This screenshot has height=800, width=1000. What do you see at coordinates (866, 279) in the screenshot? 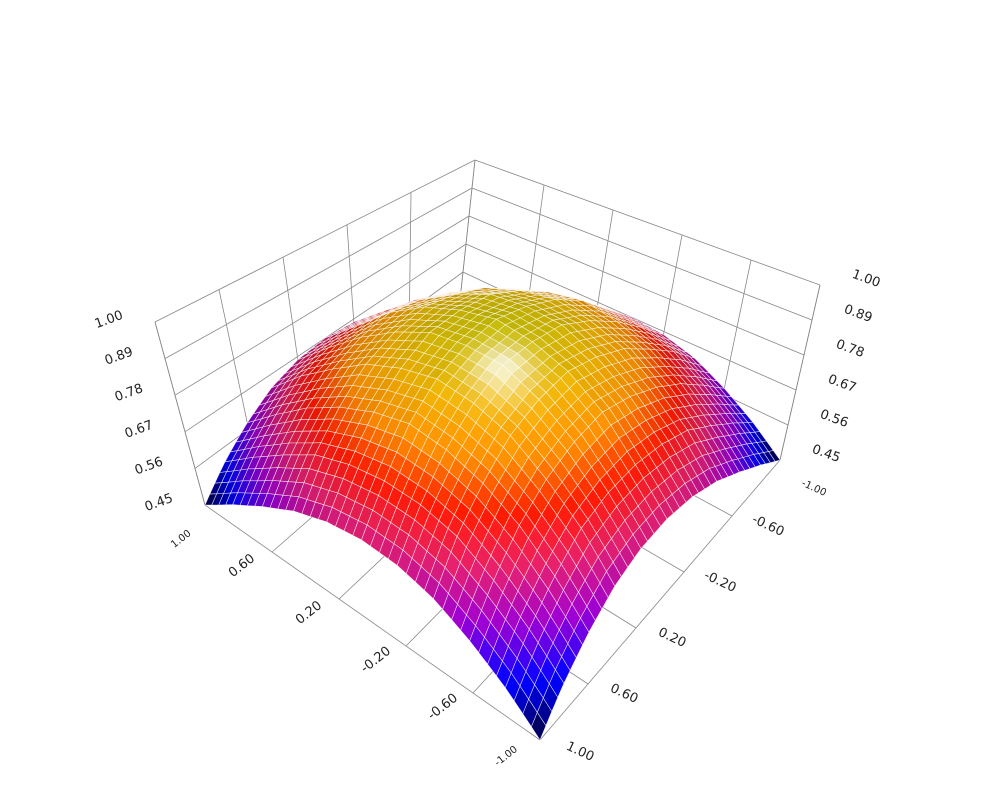
I see `z-tick-label-right: 1.00` at bounding box center [866, 279].